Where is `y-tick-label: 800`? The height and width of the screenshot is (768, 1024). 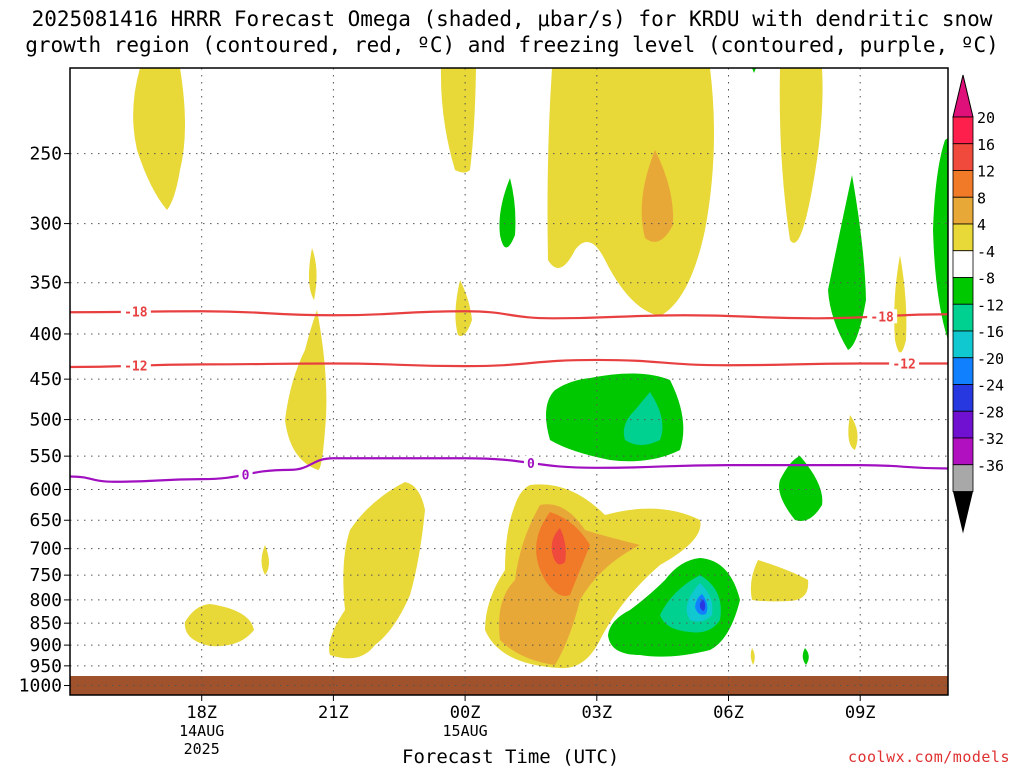
y-tick-label: 800 is located at coordinates (45, 600).